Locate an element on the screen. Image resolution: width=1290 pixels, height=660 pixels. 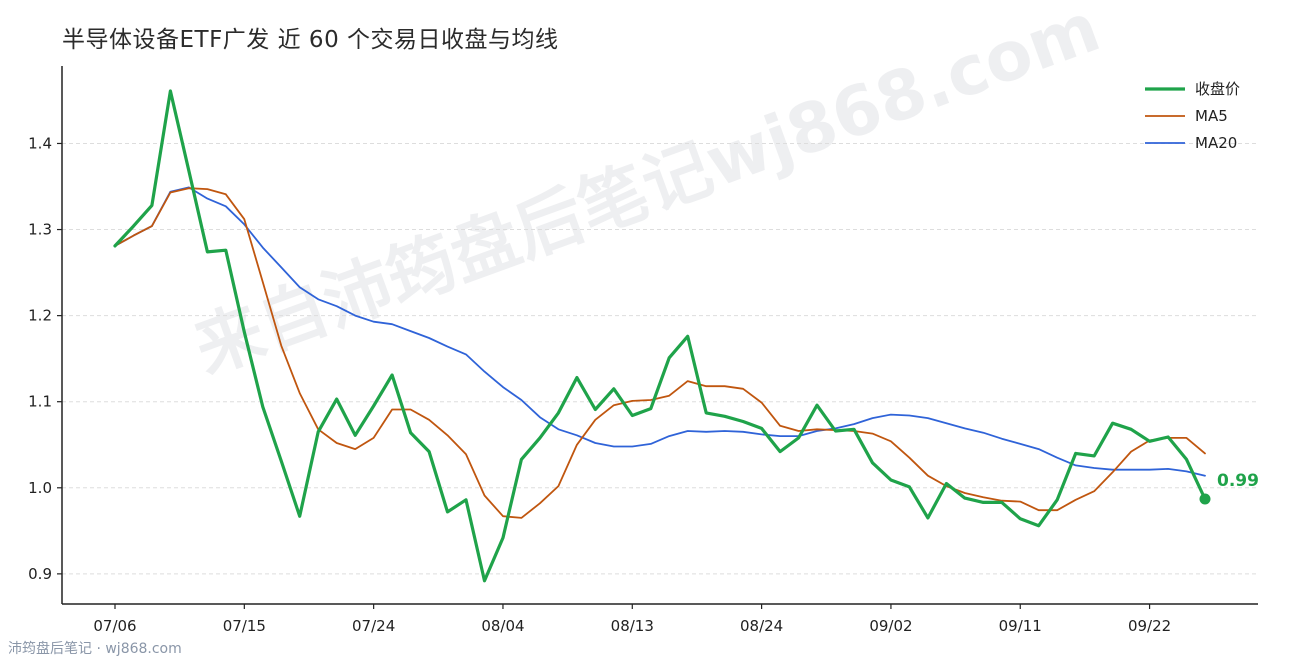
legend-label: MA5 is located at coordinates (1211, 116).